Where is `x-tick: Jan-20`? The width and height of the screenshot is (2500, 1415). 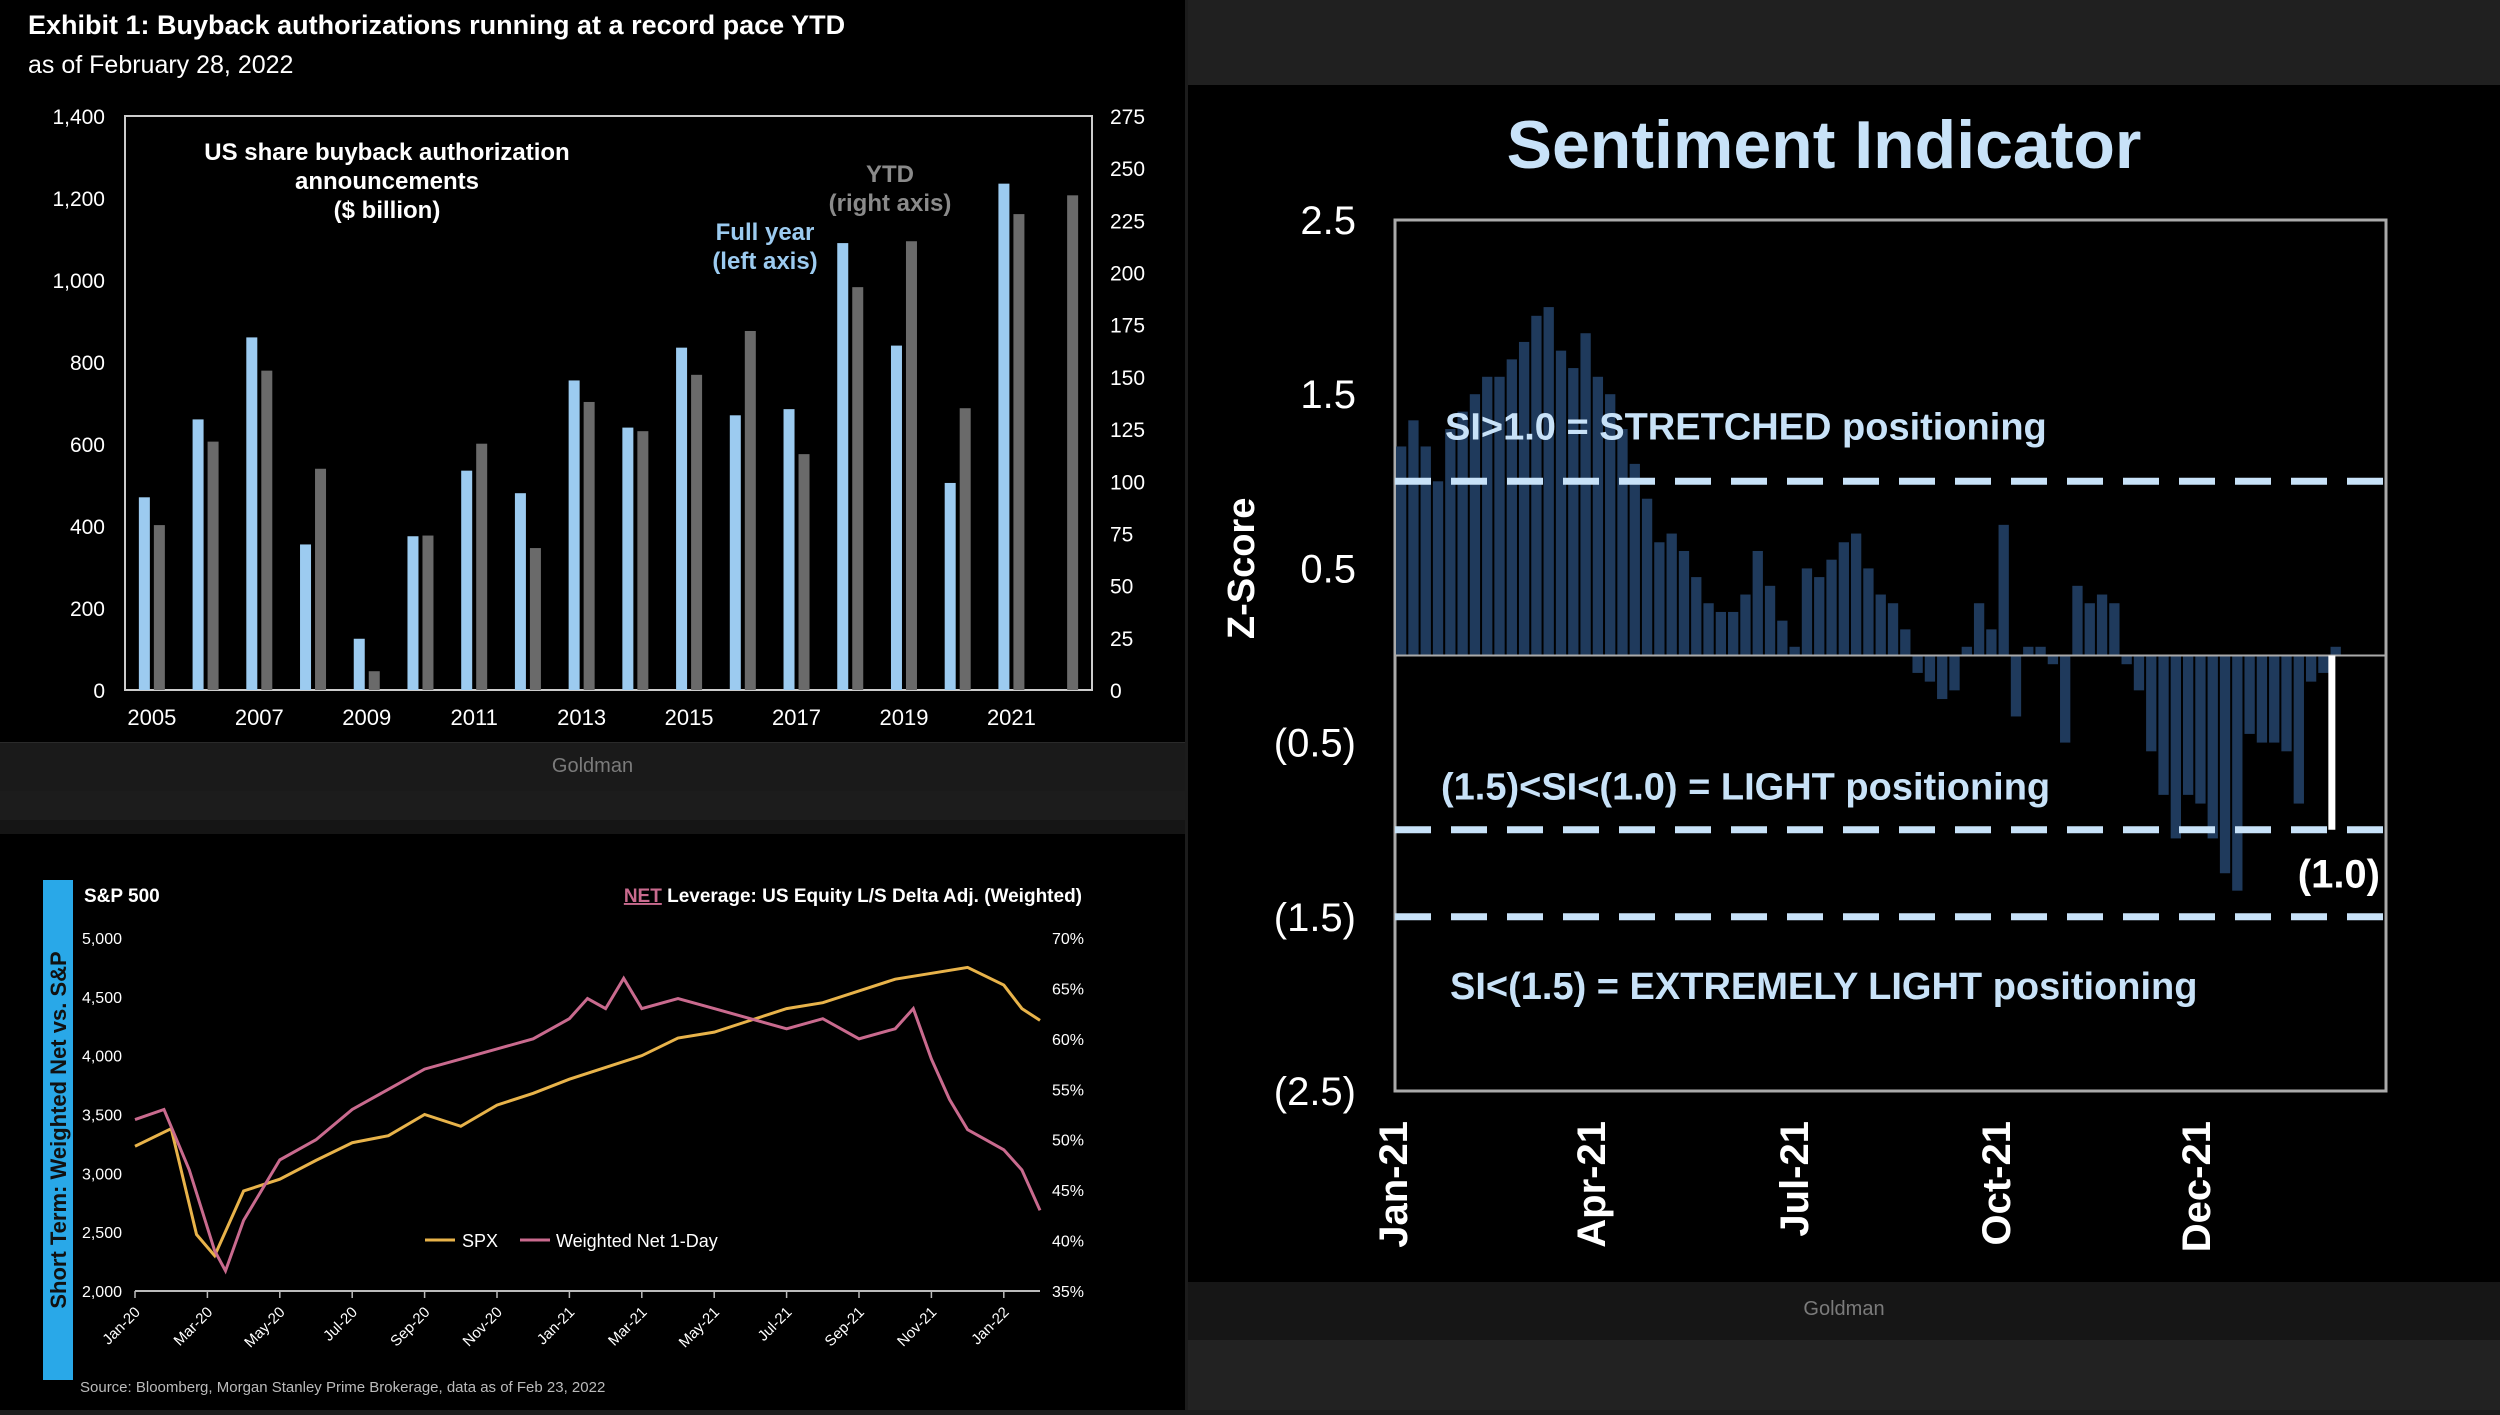
x-tick: Jan-20 is located at coordinates (121, 1326).